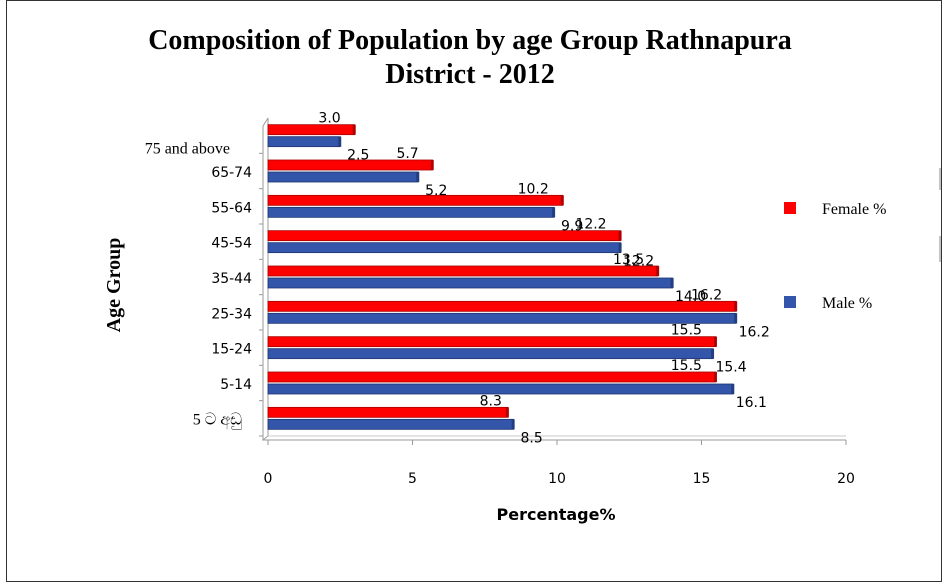  Describe the element at coordinates (358, 156) in the screenshot. I see `male-data-label: 2.5` at that location.